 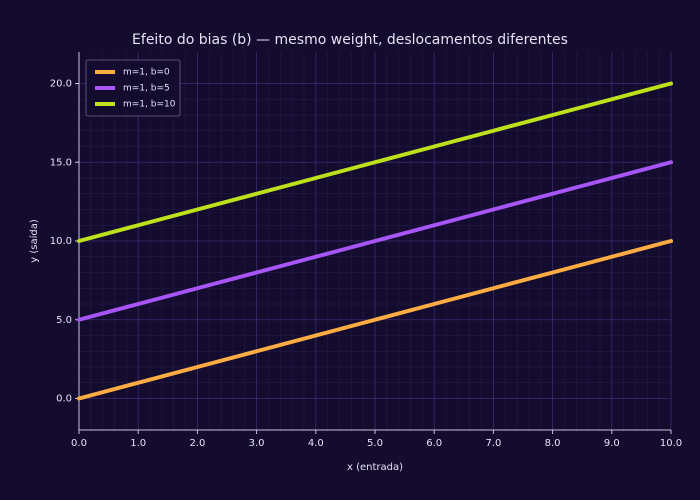 I want to click on legend: m=1, b=0 m=1, b=5 m=1, b=10, so click(x=133, y=88).